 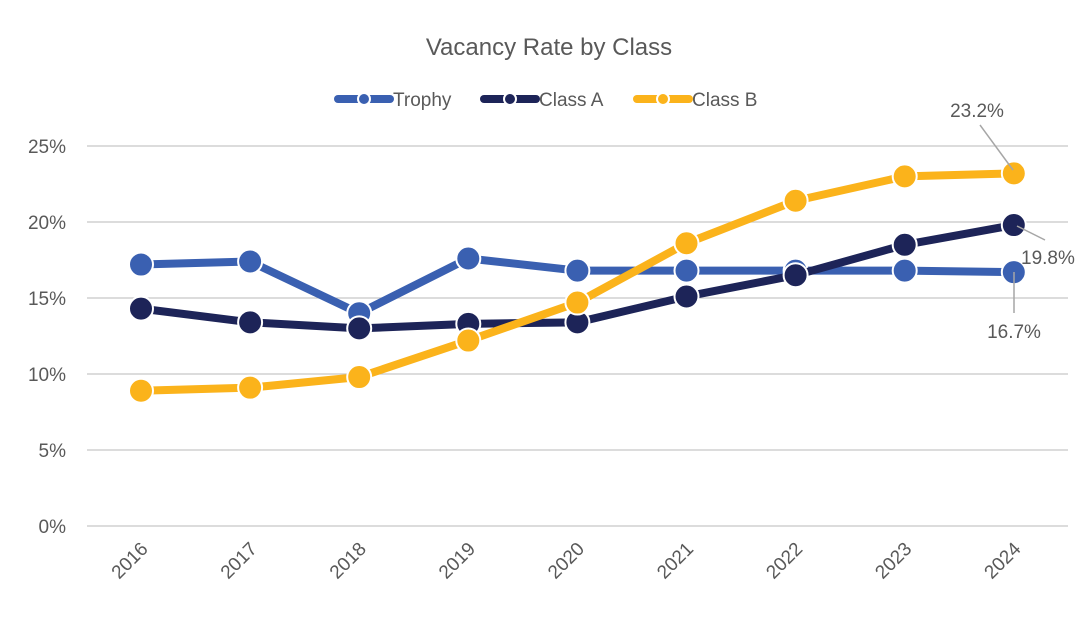 What do you see at coordinates (47, 375) in the screenshot?
I see `y-tick-label: 10%` at bounding box center [47, 375].